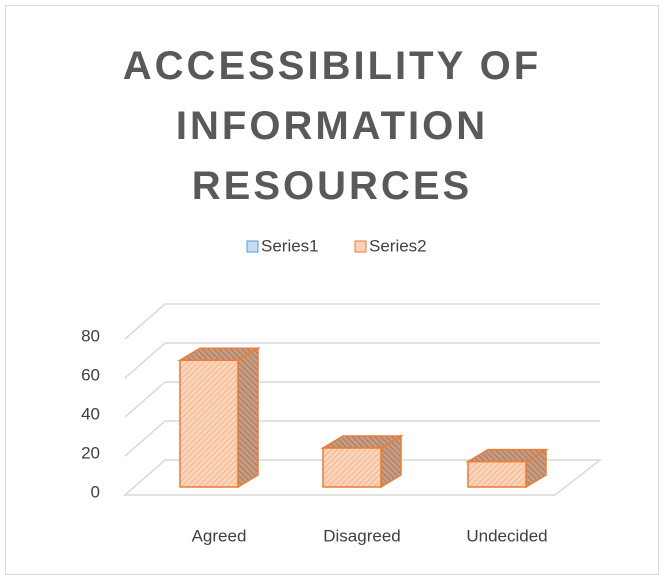 This screenshot has width=664, height=580. I want to click on y-tick-label: 20, so click(90, 452).